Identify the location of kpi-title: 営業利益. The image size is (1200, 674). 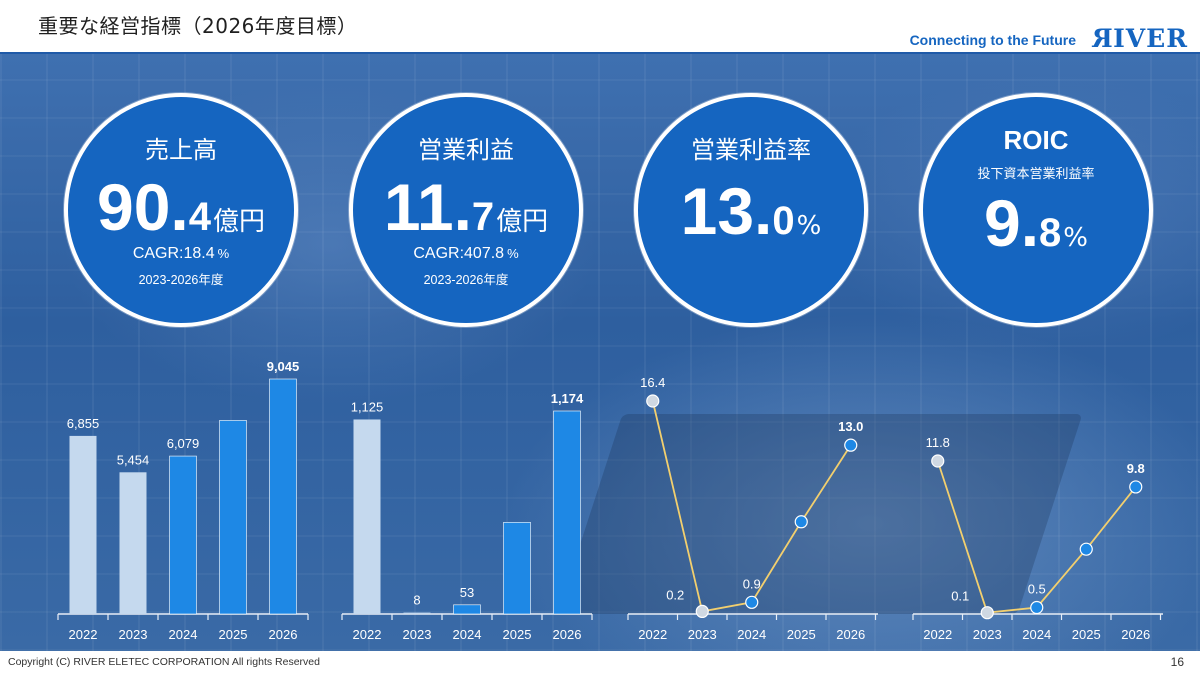
(466, 150).